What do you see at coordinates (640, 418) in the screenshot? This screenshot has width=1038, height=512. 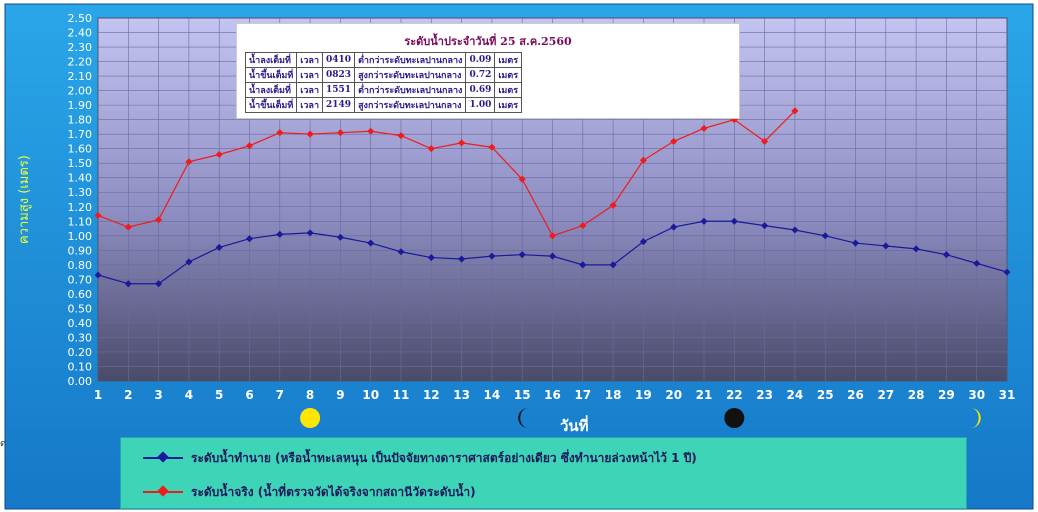 I see `moon-phase-layer` at bounding box center [640, 418].